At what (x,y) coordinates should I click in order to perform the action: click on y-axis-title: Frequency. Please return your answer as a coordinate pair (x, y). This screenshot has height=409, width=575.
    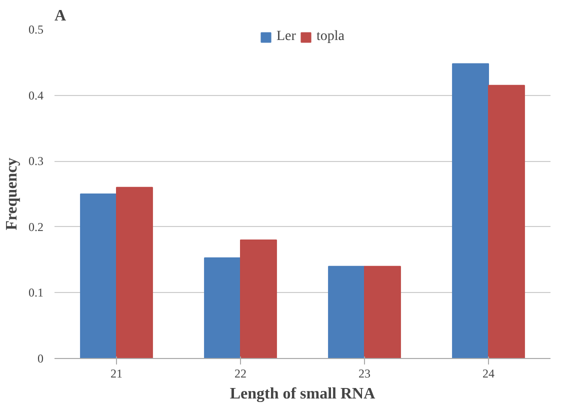
    Looking at the image, I should click on (12, 194).